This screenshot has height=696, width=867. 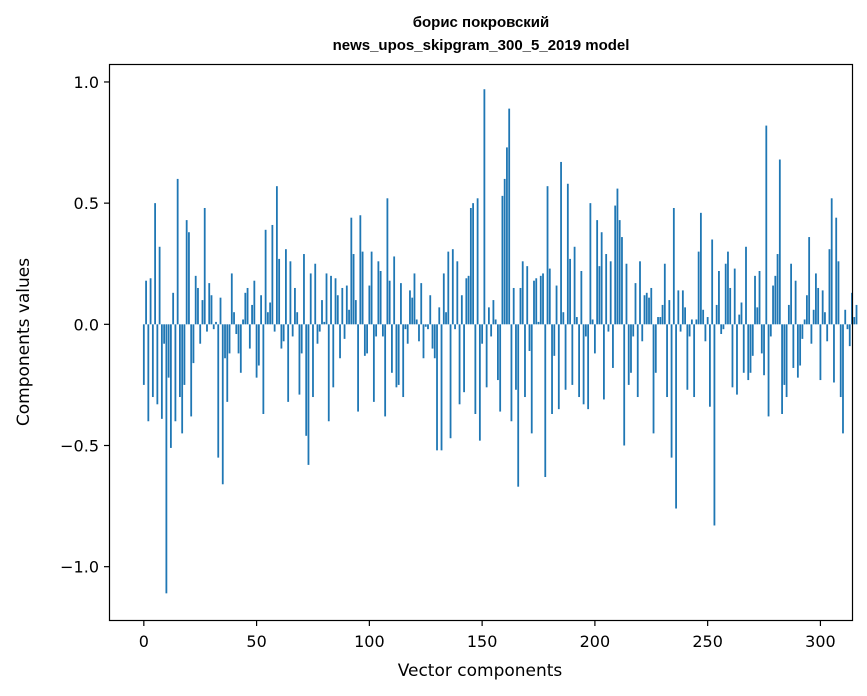 I want to click on x-tick-label: 50, so click(x=256, y=641).